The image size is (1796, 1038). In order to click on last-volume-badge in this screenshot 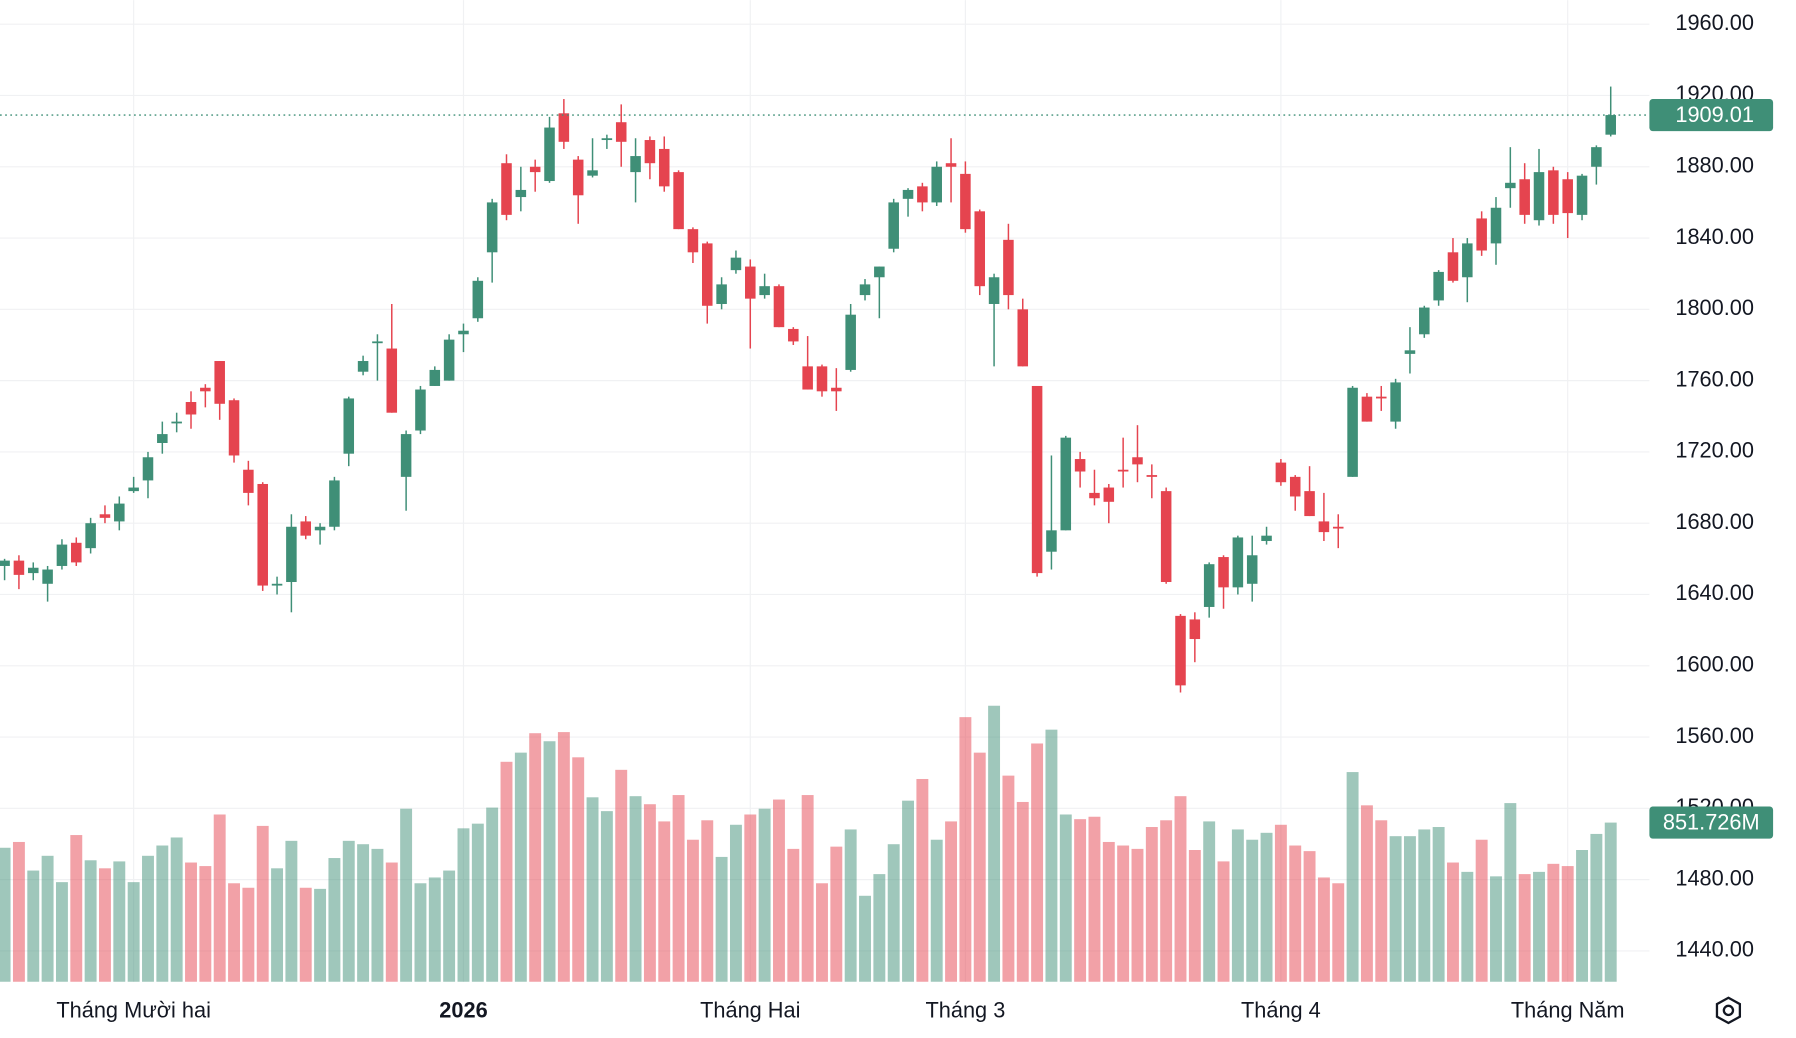, I will do `click(1711, 822)`.